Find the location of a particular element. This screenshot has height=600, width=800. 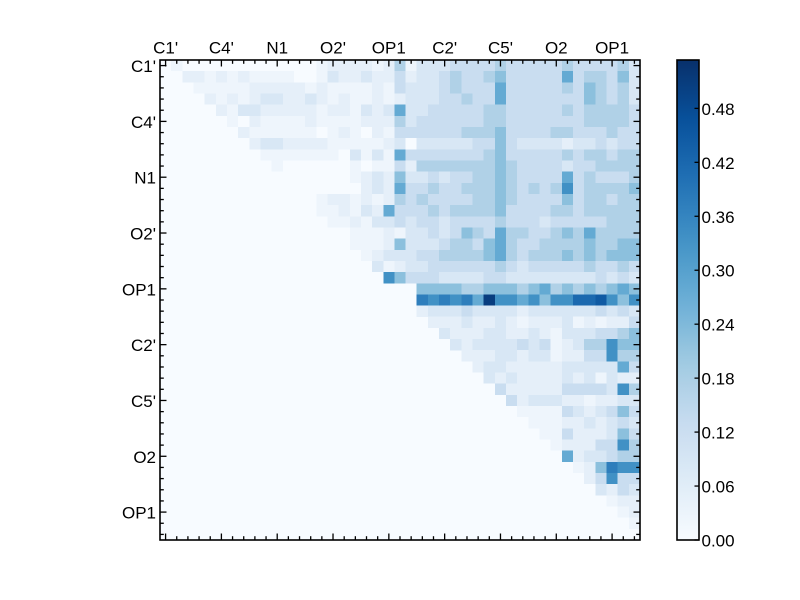

svg-text: 0.12 is located at coordinates (718, 433).